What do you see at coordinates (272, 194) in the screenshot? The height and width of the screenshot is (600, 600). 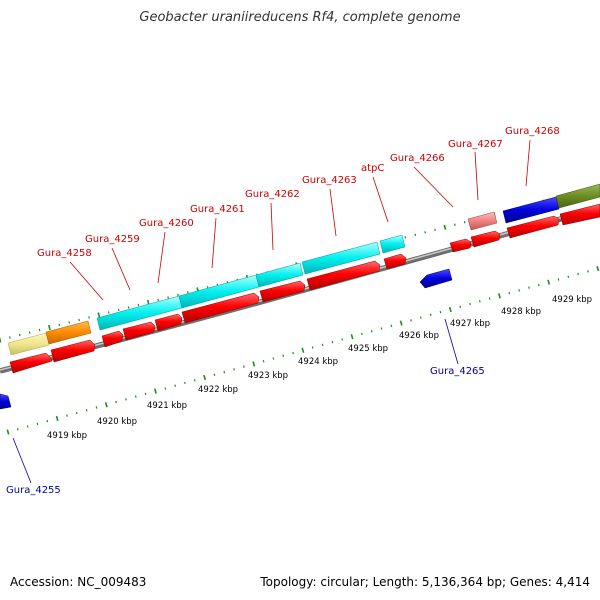 I see `gene-label: Gura_4262` at bounding box center [272, 194].